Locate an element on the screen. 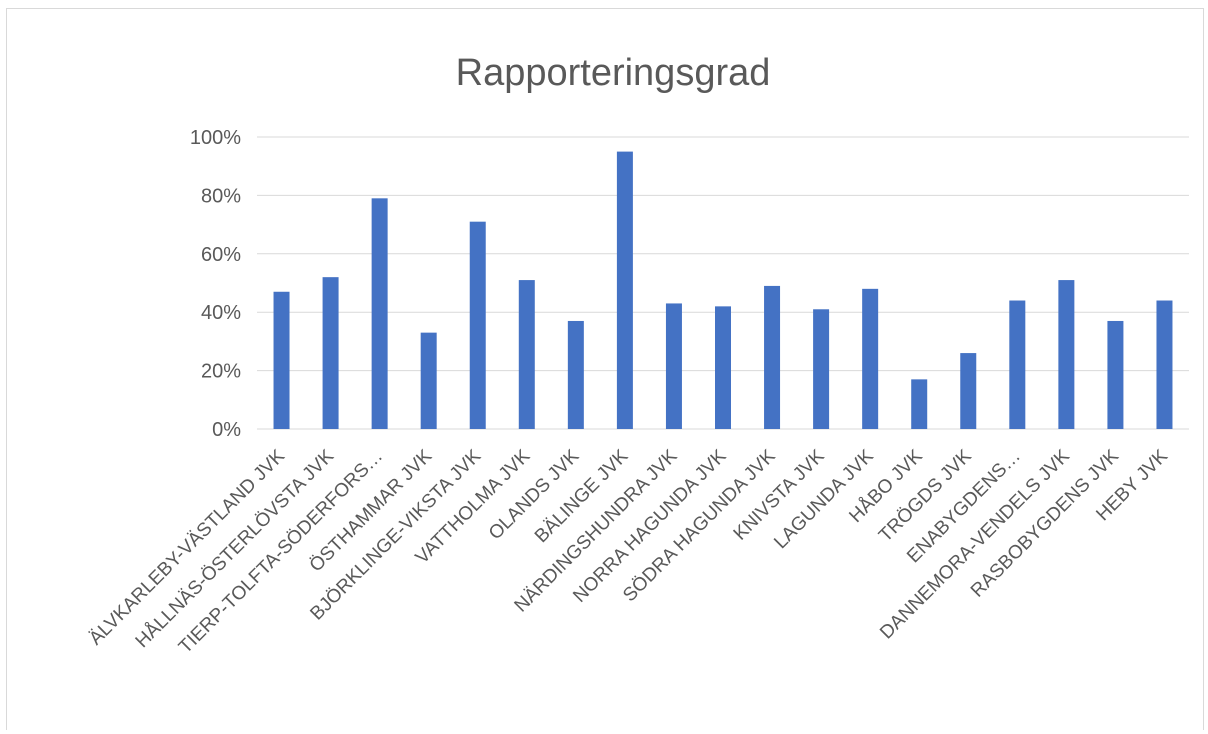 This screenshot has width=1208, height=734. x-tick-label: HÅLLNÄS-ÖSTERLÖVSTA JVK is located at coordinates (235, 548).